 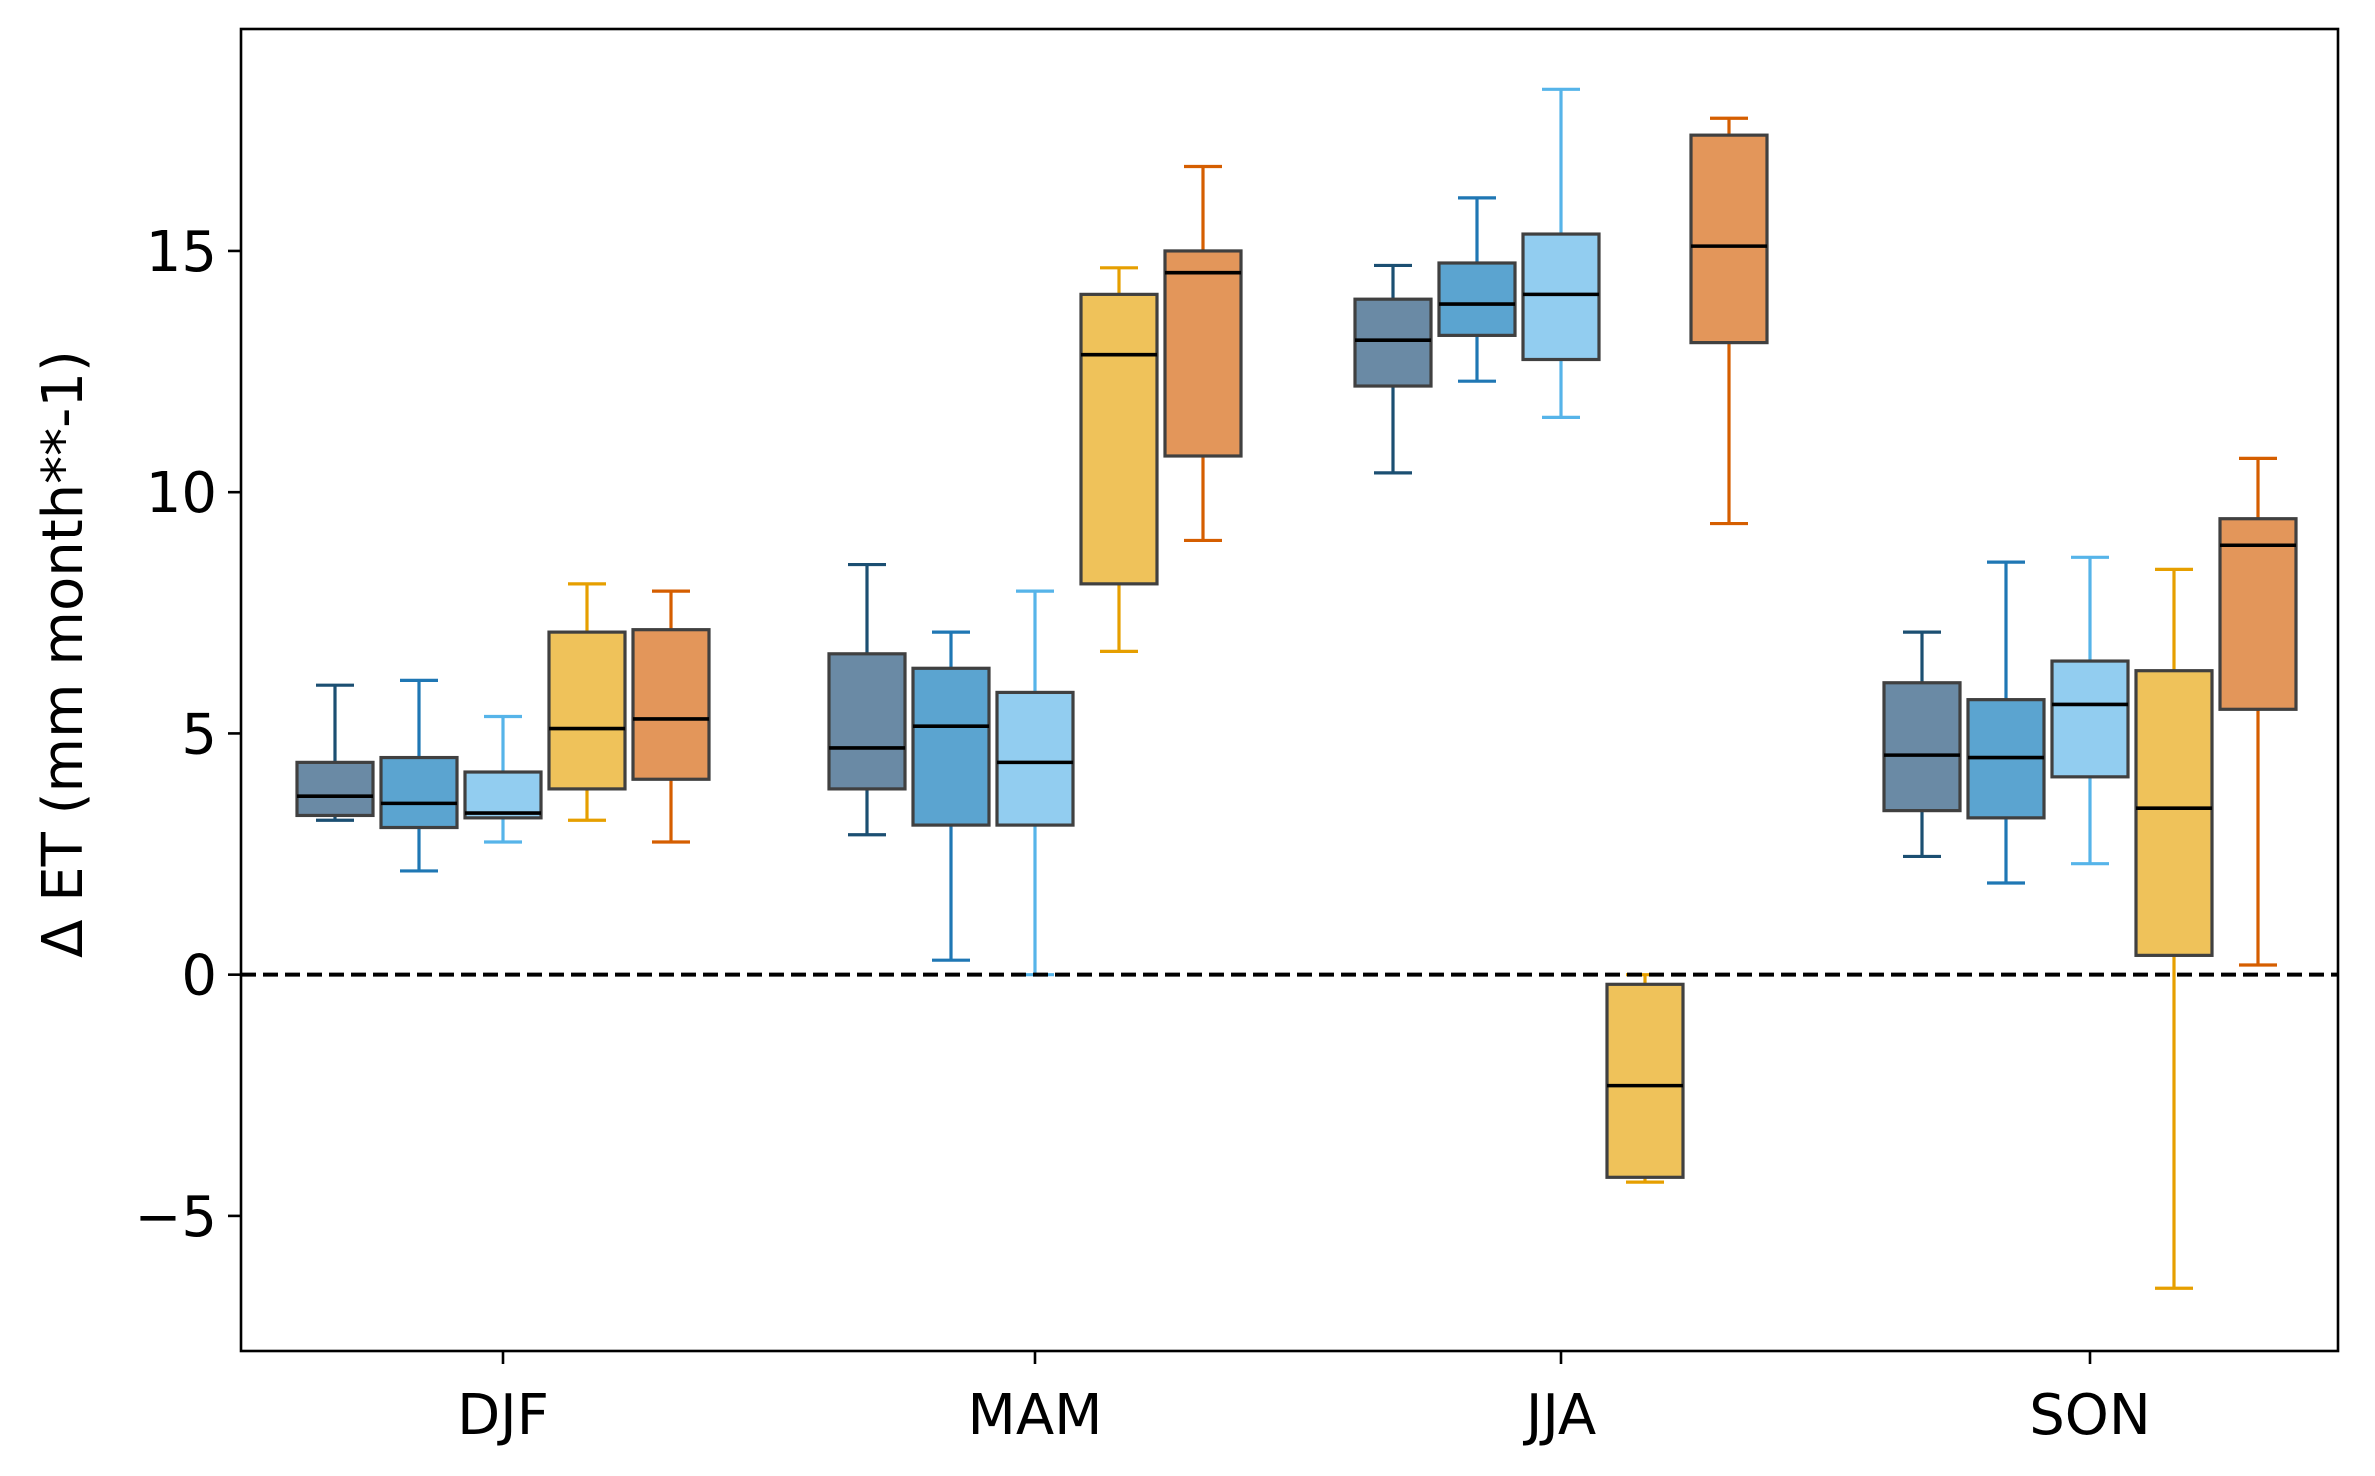 What do you see at coordinates (1035, 1415) in the screenshot?
I see `x-tick-label-mam: MAM` at bounding box center [1035, 1415].